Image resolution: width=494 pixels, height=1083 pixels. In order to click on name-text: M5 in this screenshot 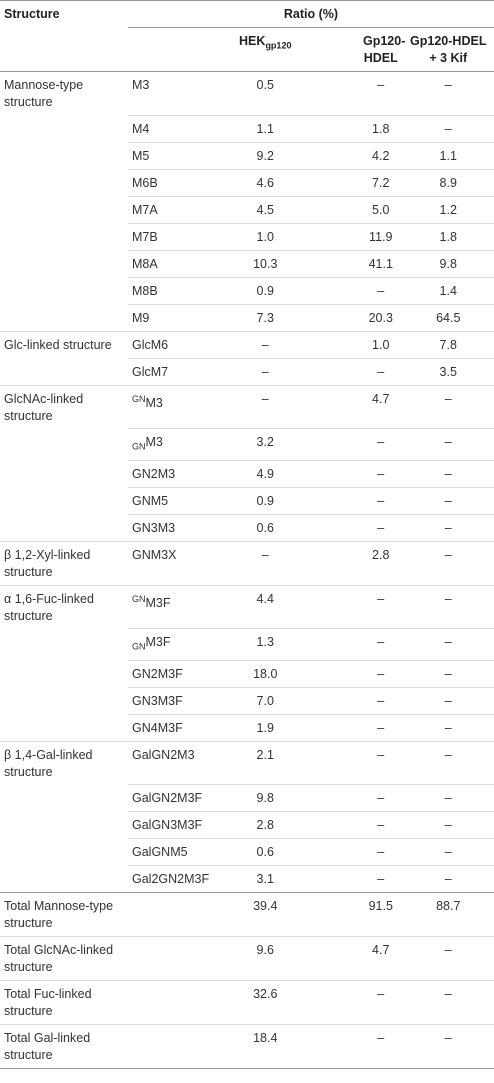, I will do `click(141, 155)`.